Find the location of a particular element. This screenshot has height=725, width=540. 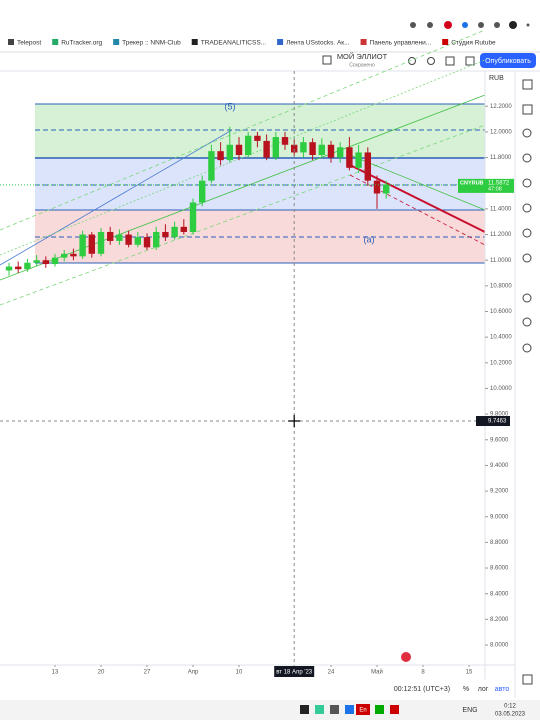

y-tick-label: 9.0000 is located at coordinates (499, 517).